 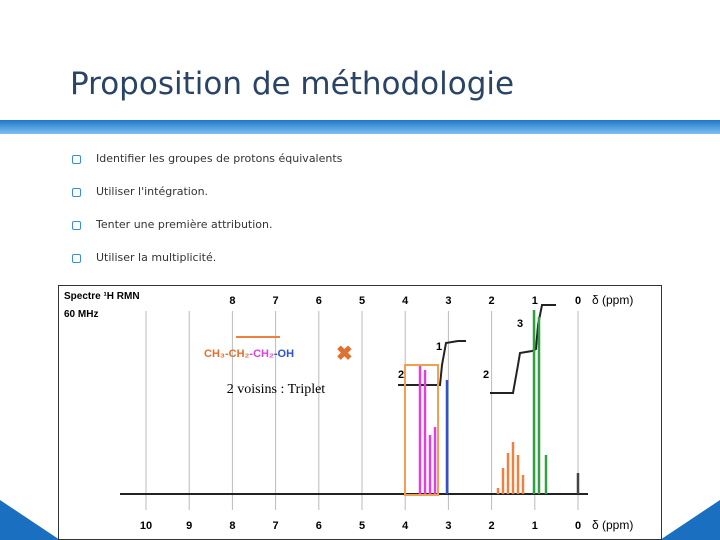 What do you see at coordinates (421, 430) in the screenshot?
I see `highlight-box` at bounding box center [421, 430].